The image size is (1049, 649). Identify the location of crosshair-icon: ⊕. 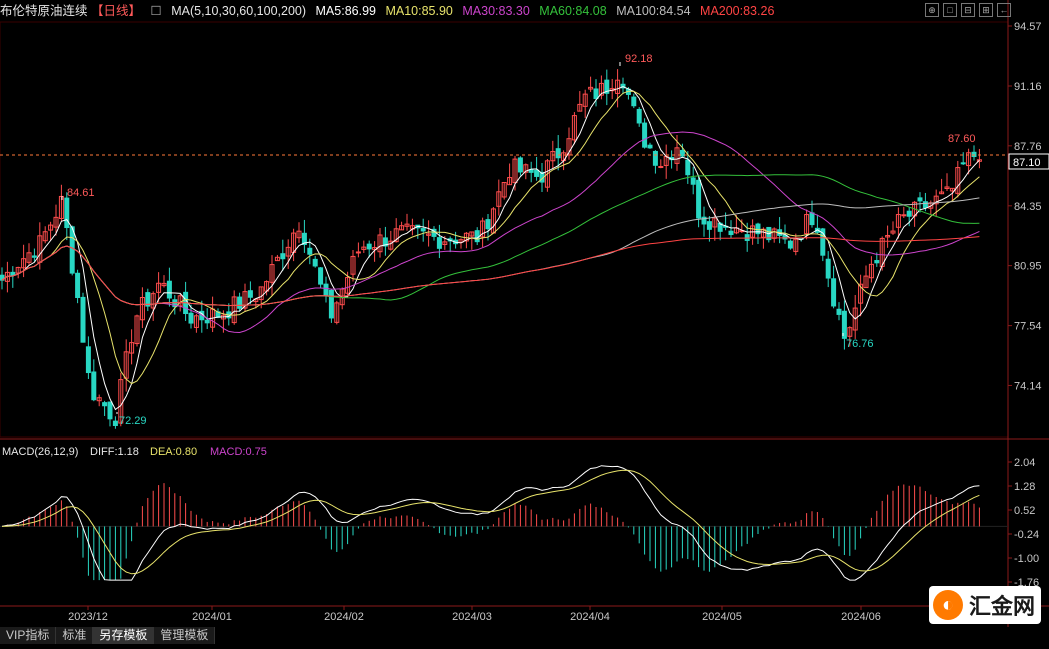
(932, 10).